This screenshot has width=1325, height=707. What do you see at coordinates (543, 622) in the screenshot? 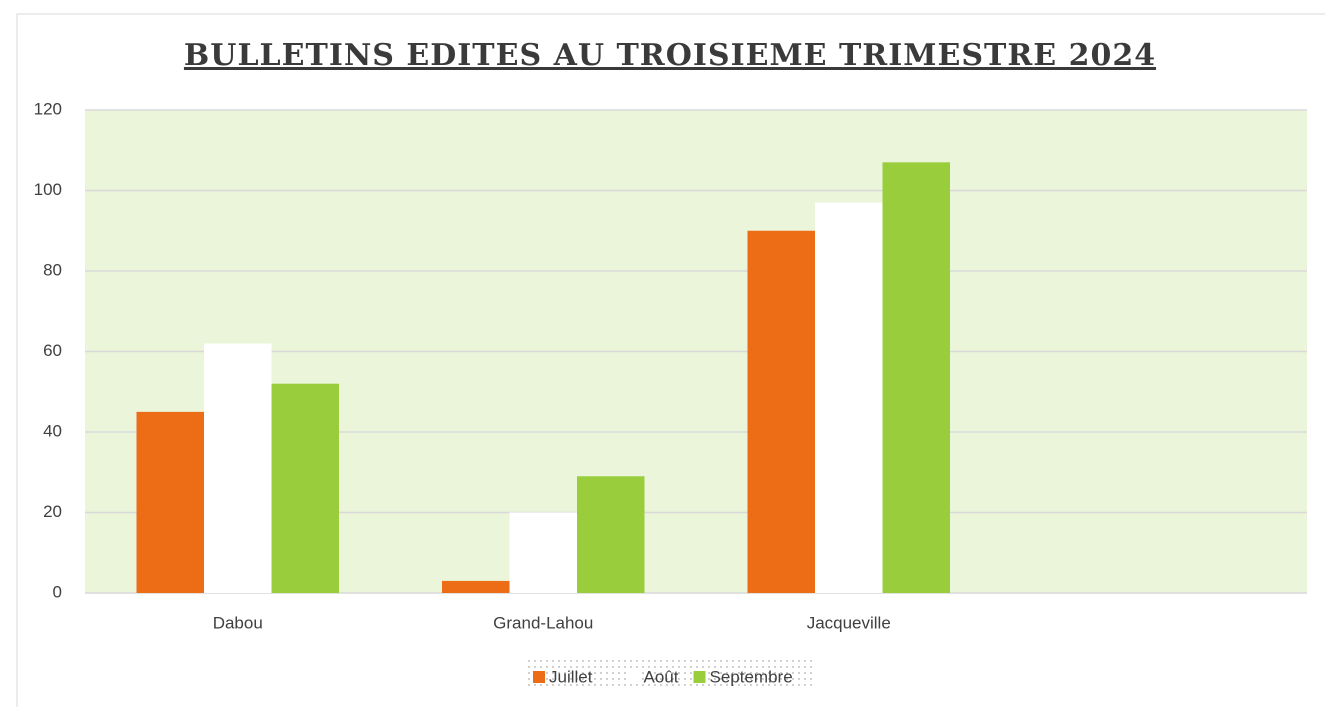
I see `x-tick-label: Grand-Lahou` at bounding box center [543, 622].